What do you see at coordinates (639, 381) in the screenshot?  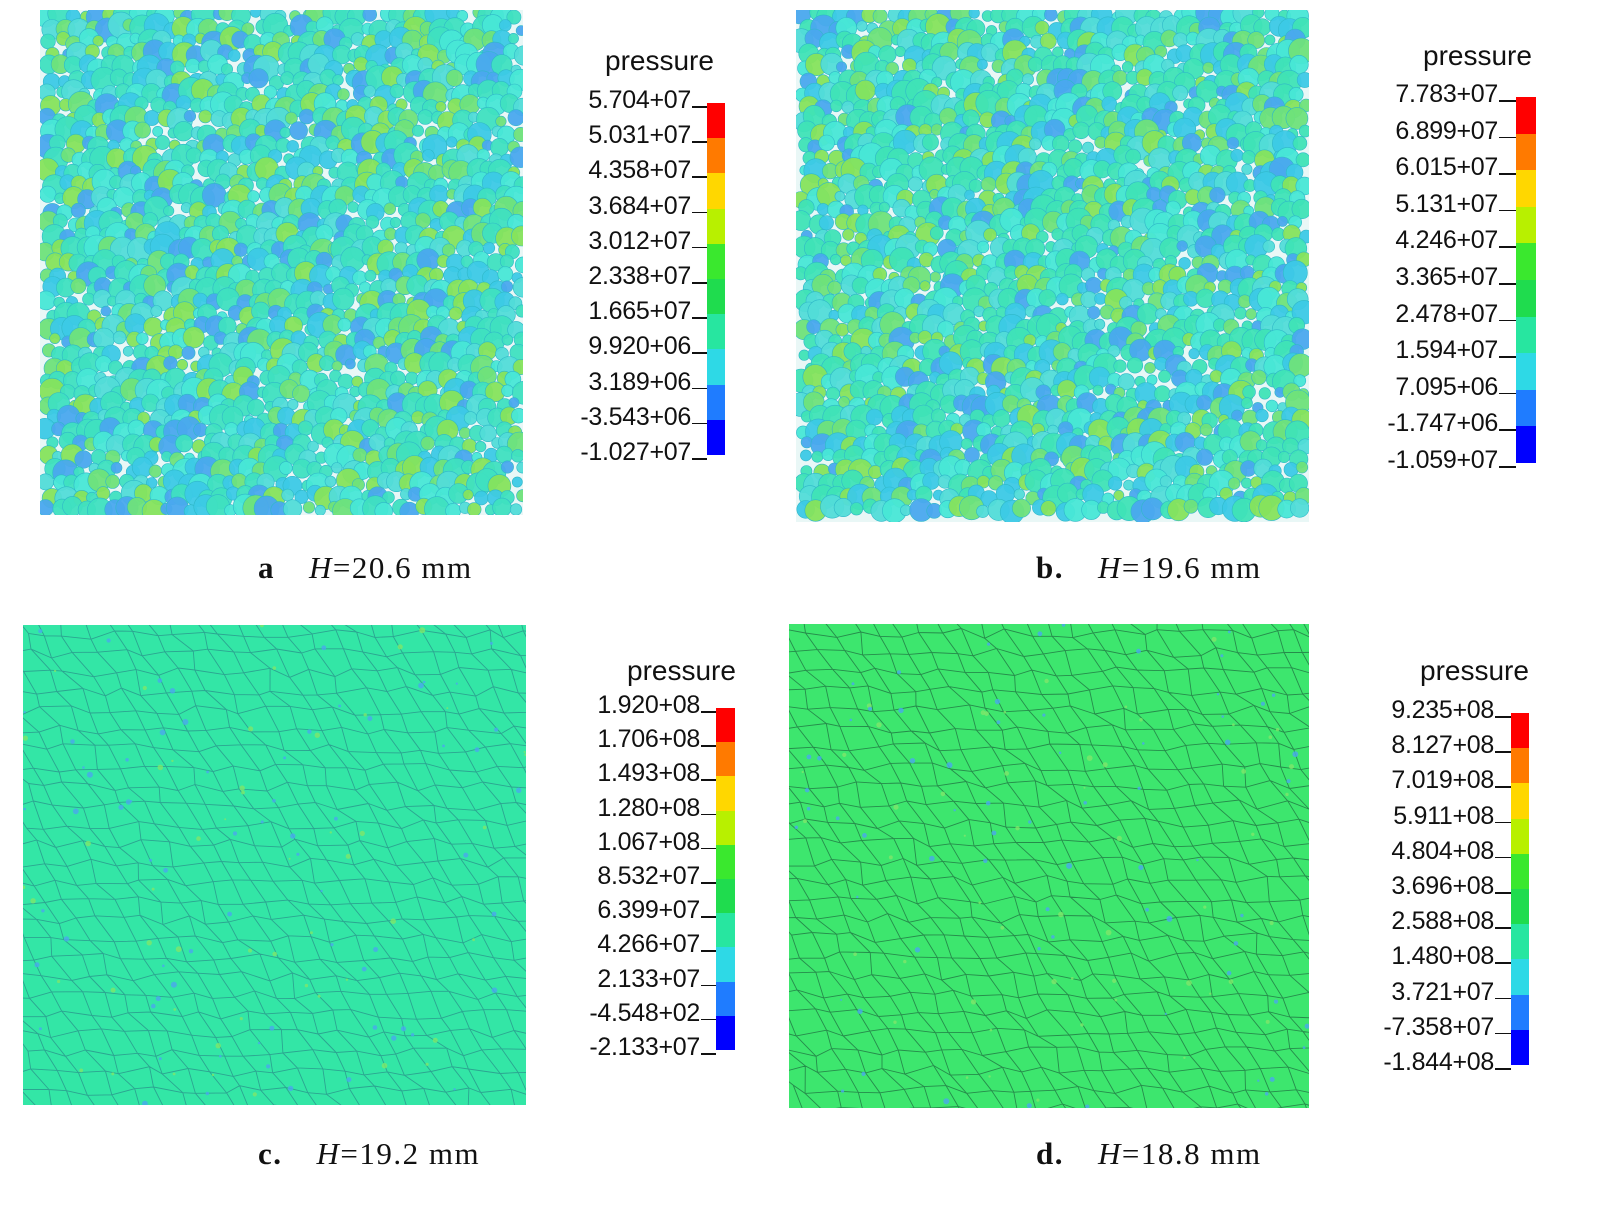 I see `legend-tick-label: 3.189+06` at bounding box center [639, 381].